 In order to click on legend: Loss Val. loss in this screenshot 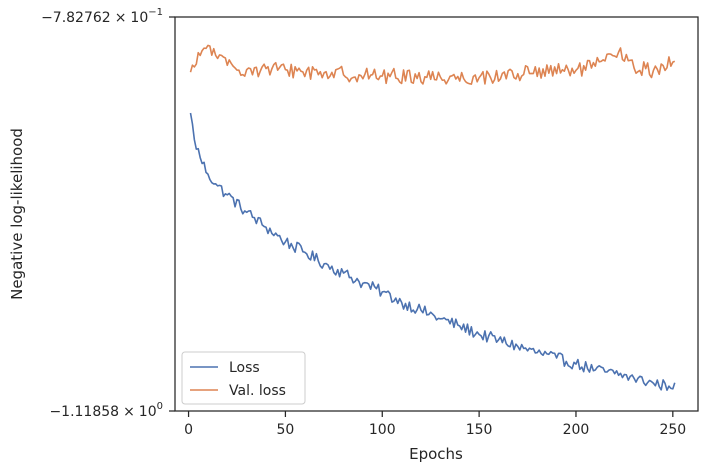, I will do `click(243, 378)`.